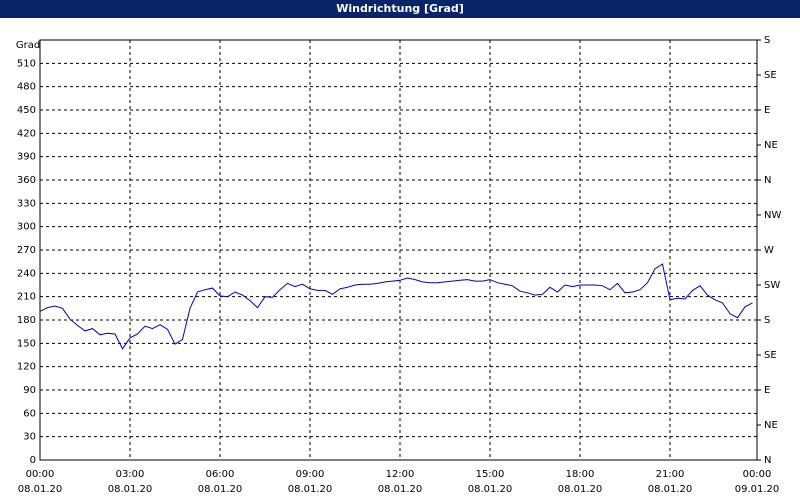 Image resolution: width=800 pixels, height=500 pixels. Describe the element at coordinates (26, 180) in the screenshot. I see `y-tick-label: 360` at that location.